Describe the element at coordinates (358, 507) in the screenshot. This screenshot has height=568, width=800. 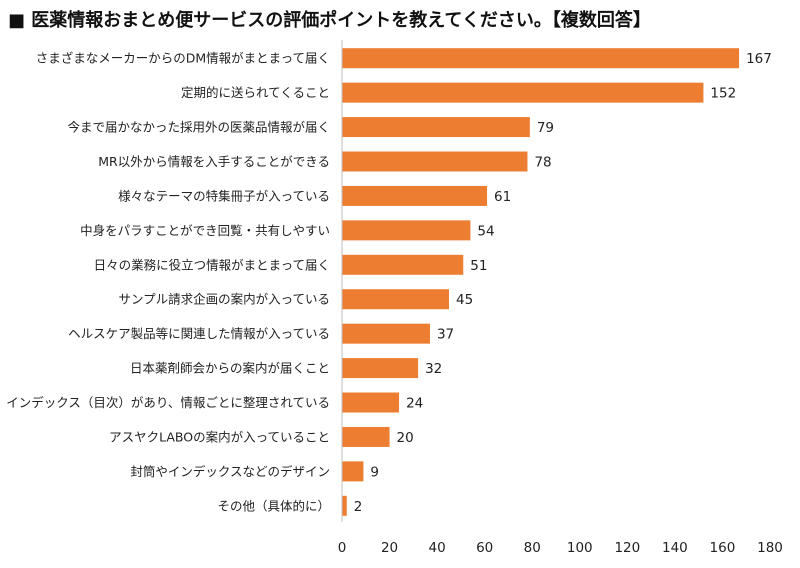
I see `data-label: 2` at that location.